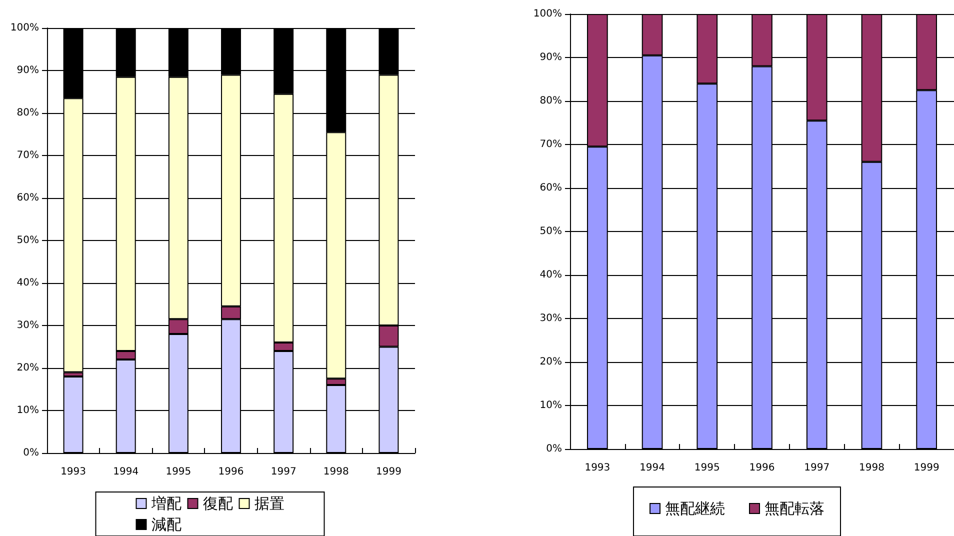 Image resolution: width=954 pixels, height=536 pixels. I want to click on legend-label: 据置, so click(269, 503).